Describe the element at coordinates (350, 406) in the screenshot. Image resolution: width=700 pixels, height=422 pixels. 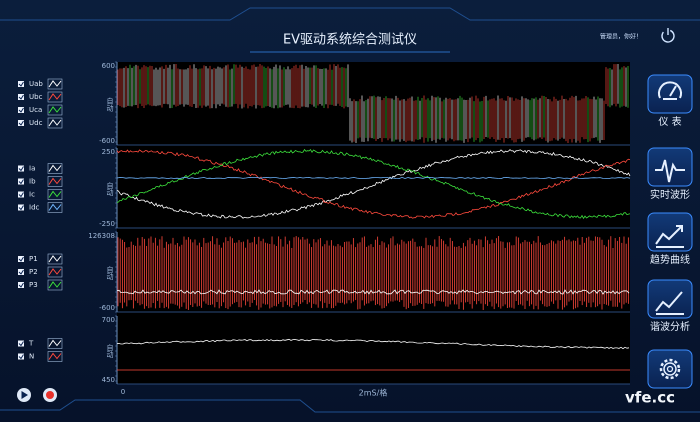
I see `footer-frame` at that location.